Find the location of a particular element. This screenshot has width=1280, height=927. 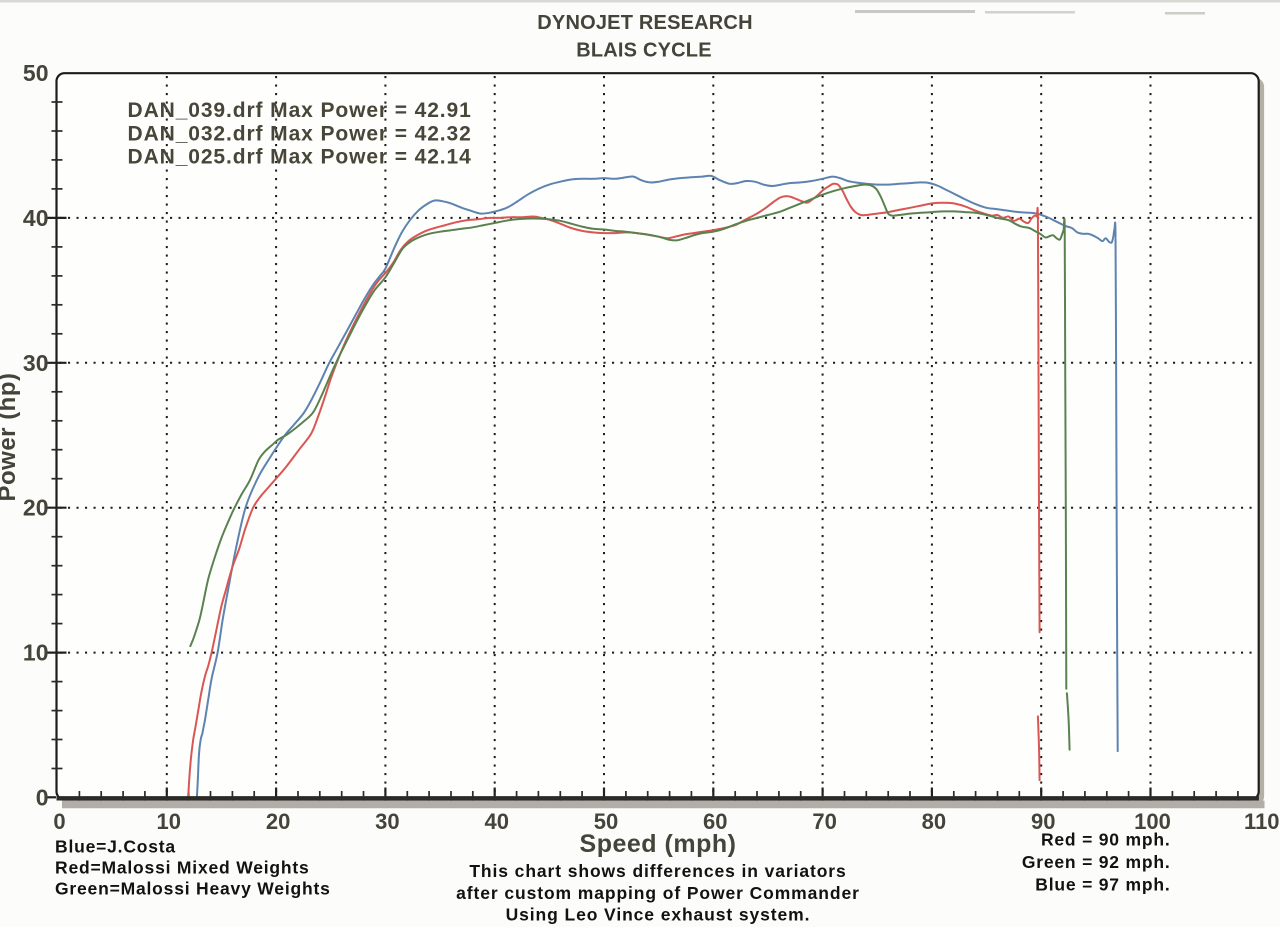

svg-text: Red = 90 mph. is located at coordinates (1106, 840).